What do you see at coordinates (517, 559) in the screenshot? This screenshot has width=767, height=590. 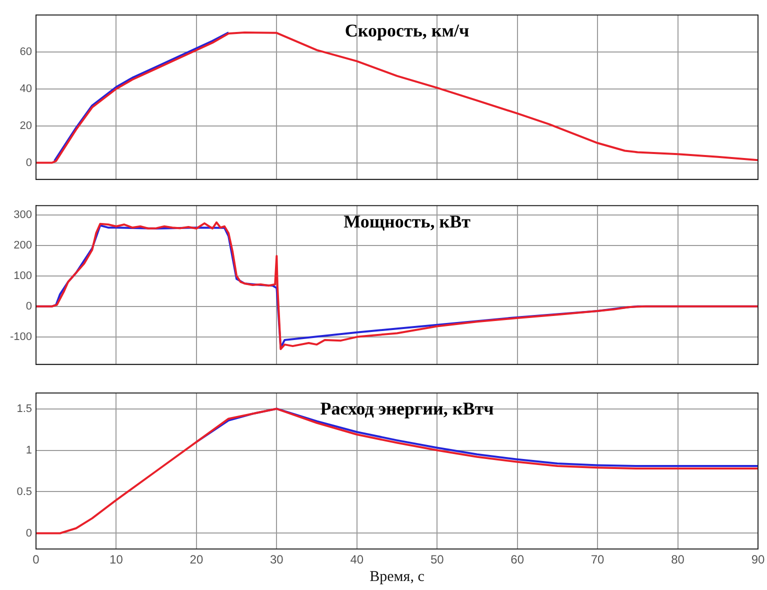 I see `x-tick-label: 60` at bounding box center [517, 559].